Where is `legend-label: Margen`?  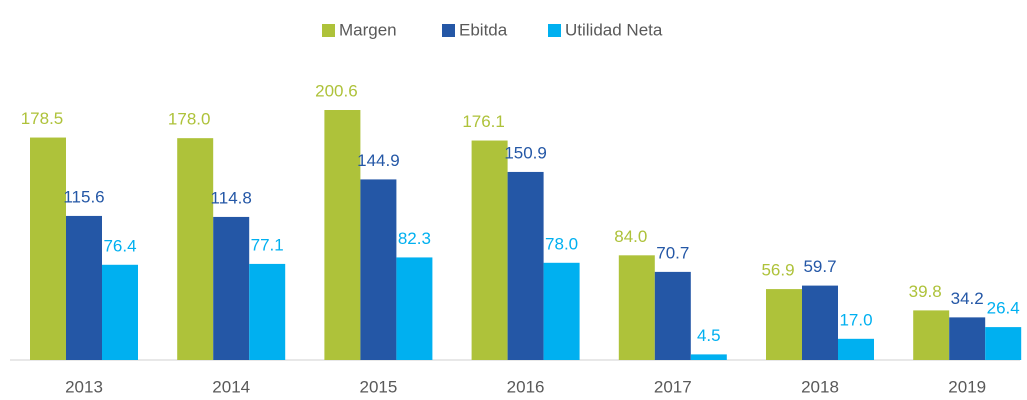 legend-label: Margen is located at coordinates (368, 29).